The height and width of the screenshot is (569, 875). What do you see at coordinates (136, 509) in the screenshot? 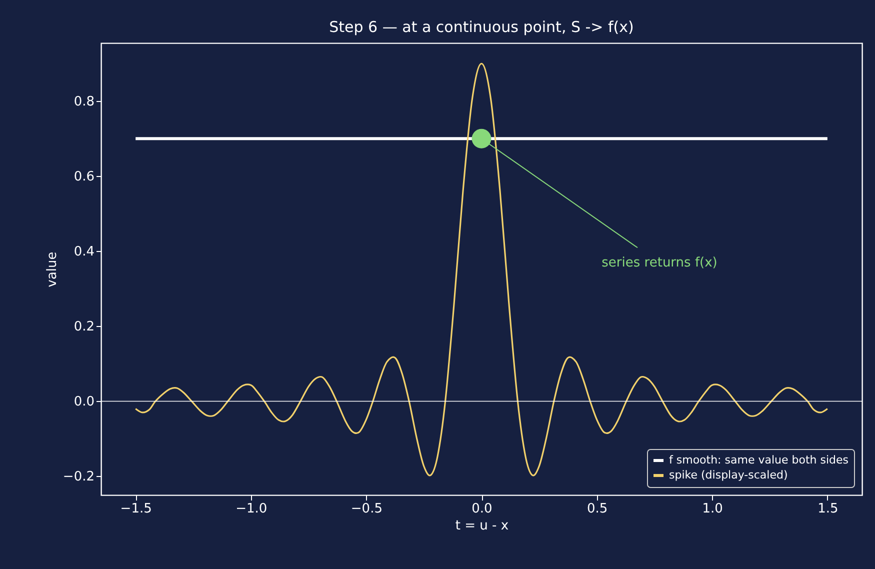
I see `x-tick-label: −1.5` at bounding box center [136, 509].